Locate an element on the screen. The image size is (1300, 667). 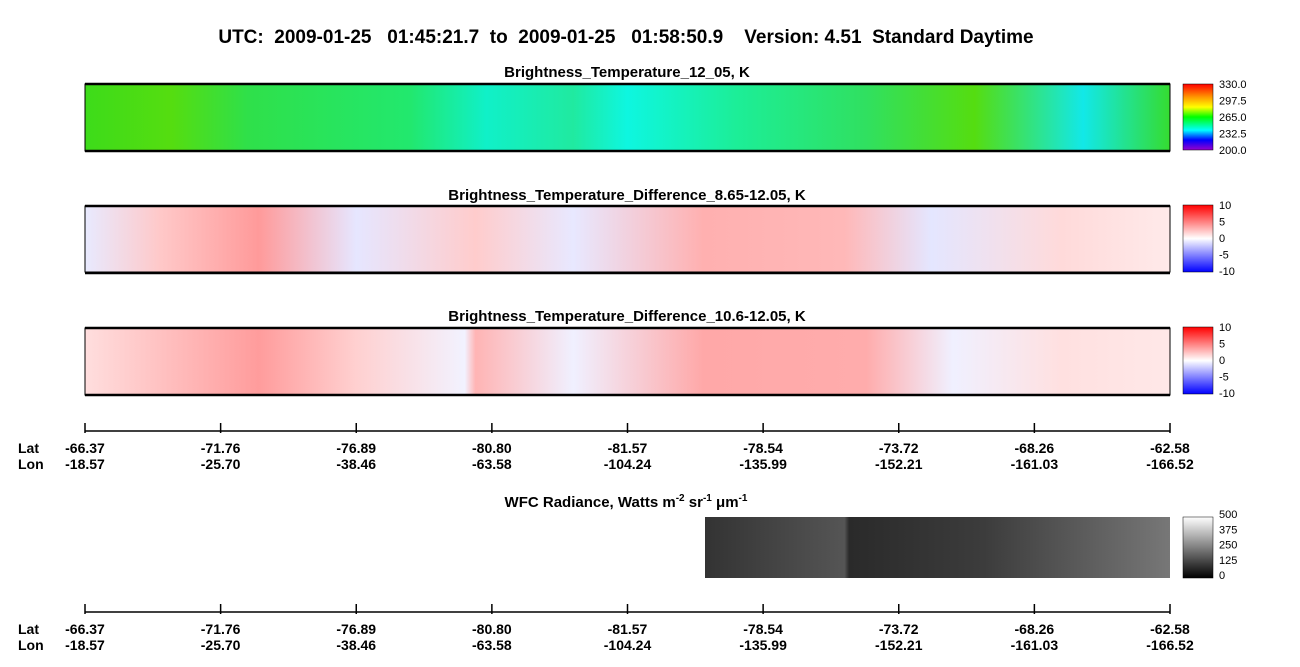
colorbar-label: 500 is located at coordinates (1228, 515).